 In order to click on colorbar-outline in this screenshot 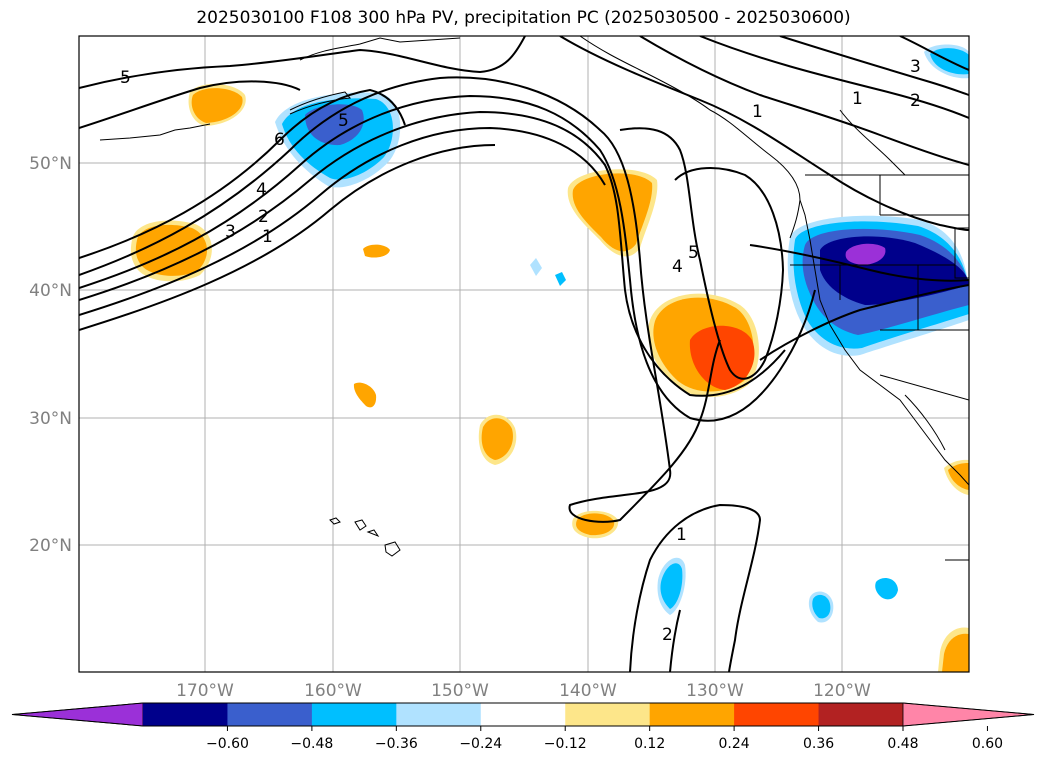, I will do `click(523, 714)`.